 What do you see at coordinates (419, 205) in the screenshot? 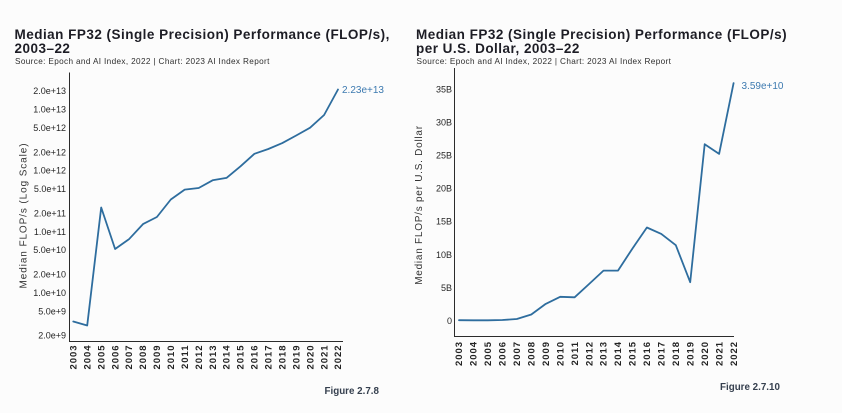
I see `svg-text: Median FLOP/s per U.S. Dollar` at bounding box center [419, 205].